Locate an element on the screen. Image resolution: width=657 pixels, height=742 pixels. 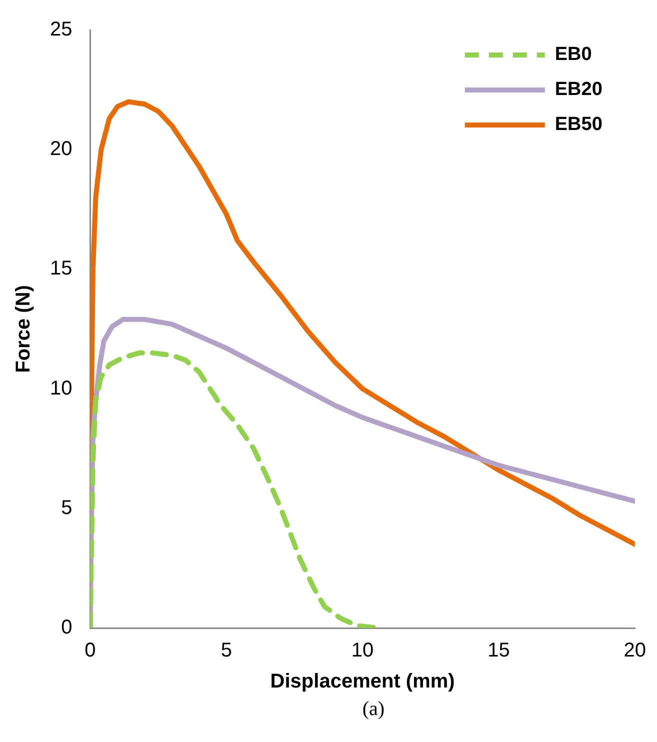
x-axis-title: Displacement (mm) is located at coordinates (362, 681).